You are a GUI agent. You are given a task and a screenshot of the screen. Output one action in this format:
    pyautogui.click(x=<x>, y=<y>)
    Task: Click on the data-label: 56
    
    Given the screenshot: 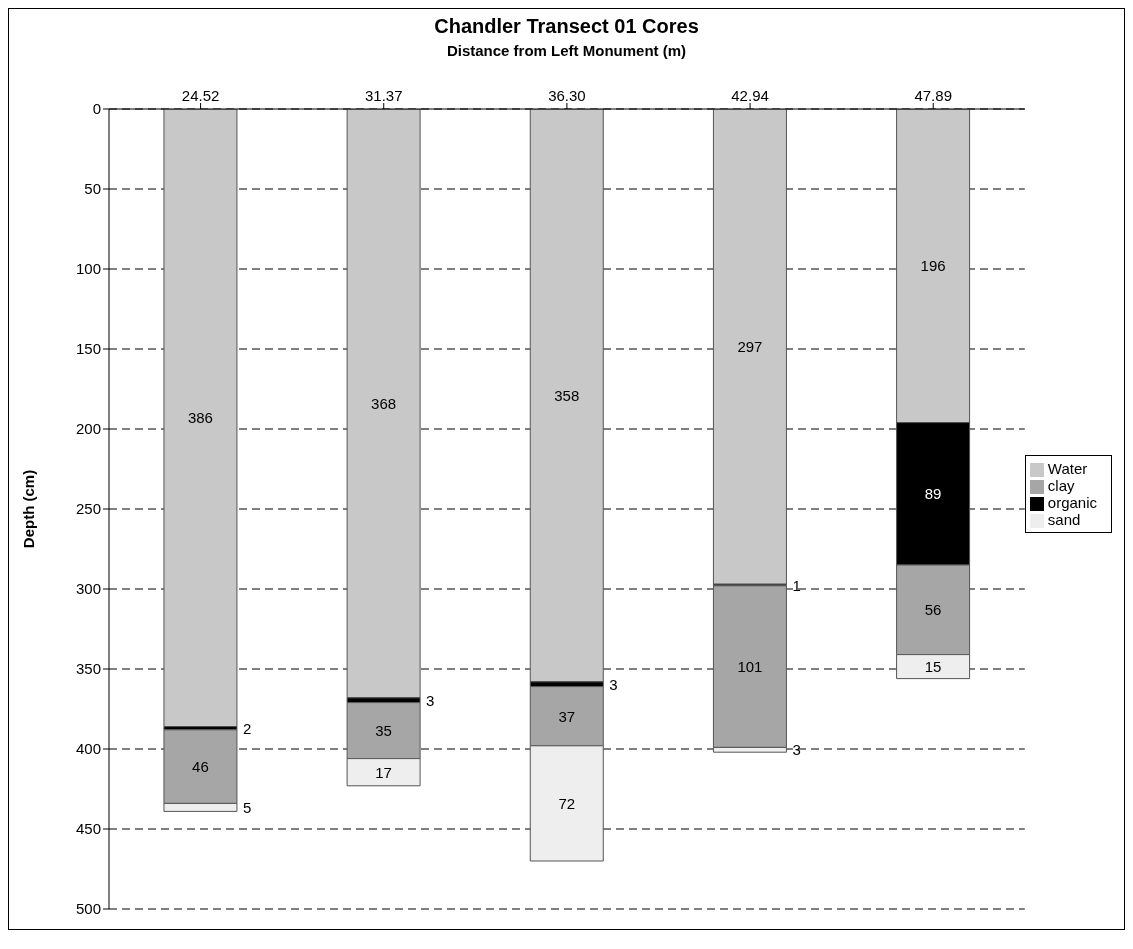 What is the action you would take?
    pyautogui.click(x=933, y=610)
    